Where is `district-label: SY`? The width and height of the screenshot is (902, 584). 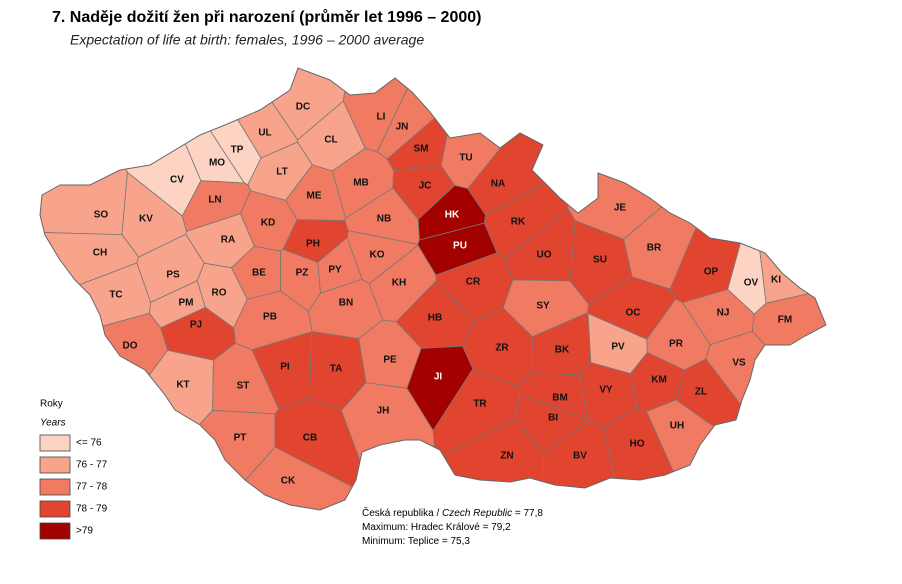 district-label: SY is located at coordinates (543, 306).